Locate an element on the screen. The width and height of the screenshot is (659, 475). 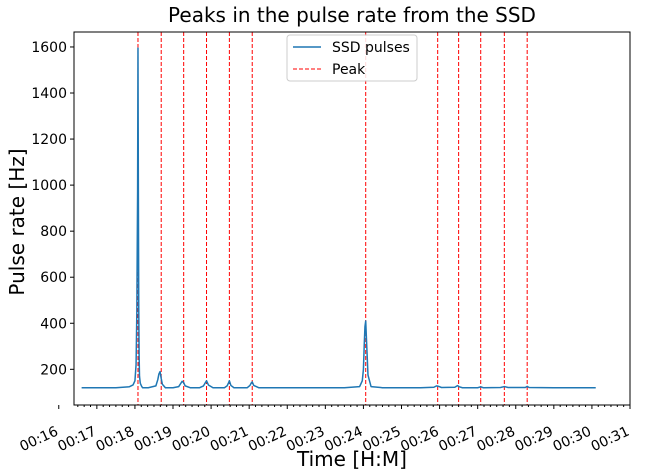
chart-title: Peaks in the pulse rate from the SSD is located at coordinates (352, 15).